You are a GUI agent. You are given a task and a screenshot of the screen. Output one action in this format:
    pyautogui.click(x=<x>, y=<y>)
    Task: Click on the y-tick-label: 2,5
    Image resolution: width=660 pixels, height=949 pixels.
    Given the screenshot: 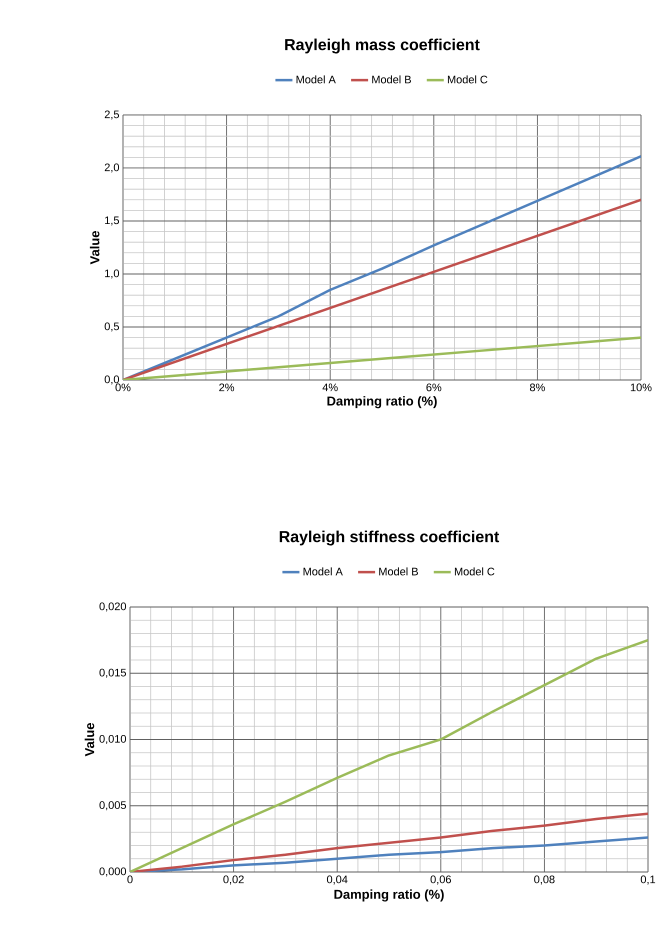 What is the action you would take?
    pyautogui.click(x=112, y=115)
    